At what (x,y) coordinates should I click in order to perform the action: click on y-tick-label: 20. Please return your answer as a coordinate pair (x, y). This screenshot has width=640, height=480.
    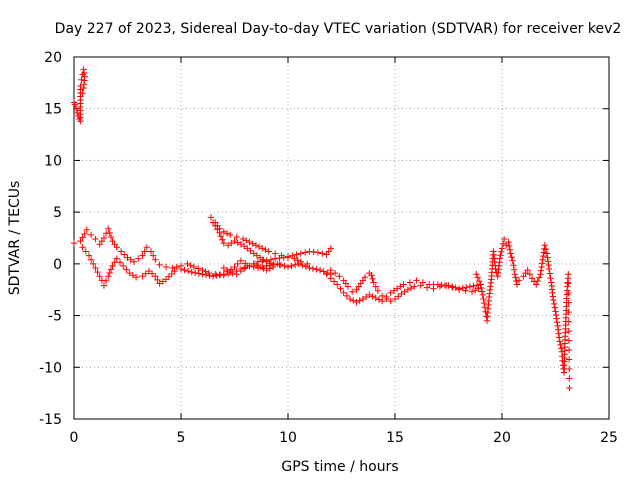
    Looking at the image, I should click on (53, 58).